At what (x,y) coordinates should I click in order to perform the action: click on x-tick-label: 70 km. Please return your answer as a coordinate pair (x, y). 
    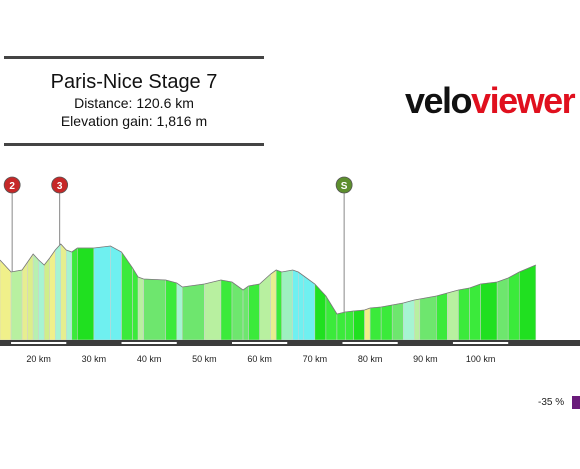
    Looking at the image, I should click on (315, 359).